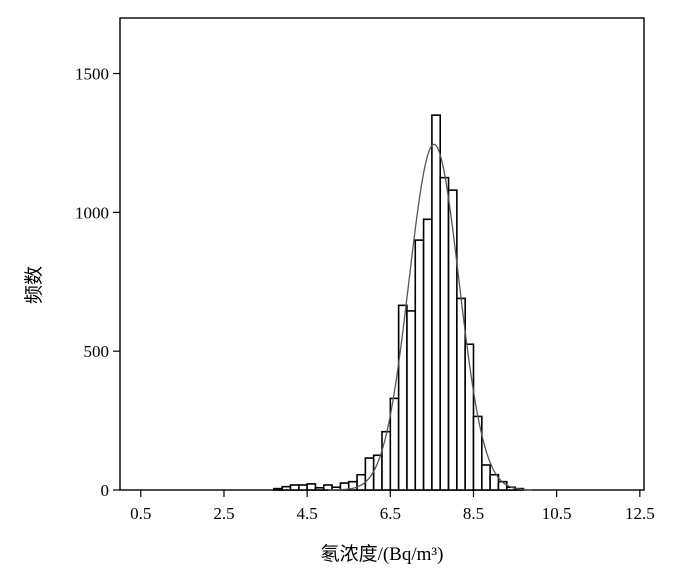  I want to click on x-axis-title: 氡浓度/(Bq/m³), so click(382, 554).